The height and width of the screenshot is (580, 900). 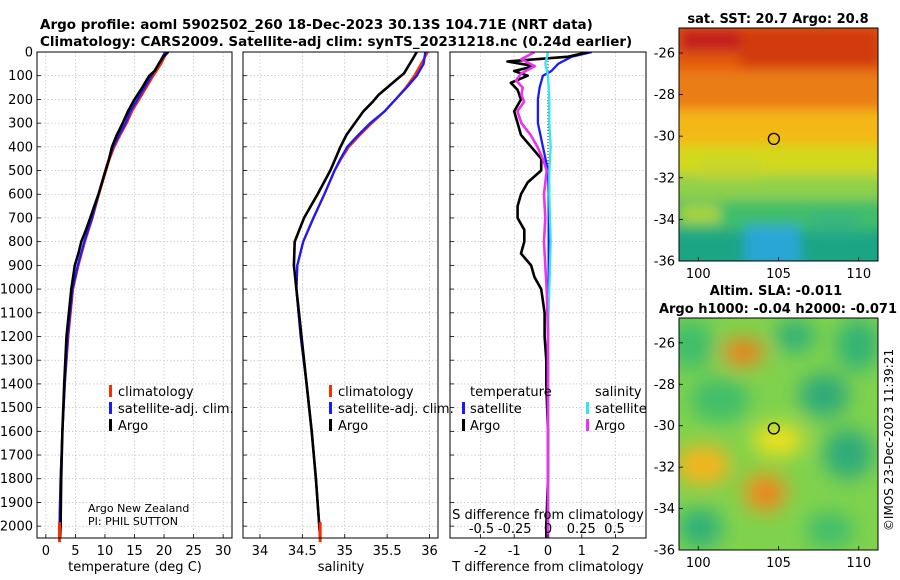 What do you see at coordinates (664, 53) in the screenshot?
I see `map-y-tick-label: -26` at bounding box center [664, 53].